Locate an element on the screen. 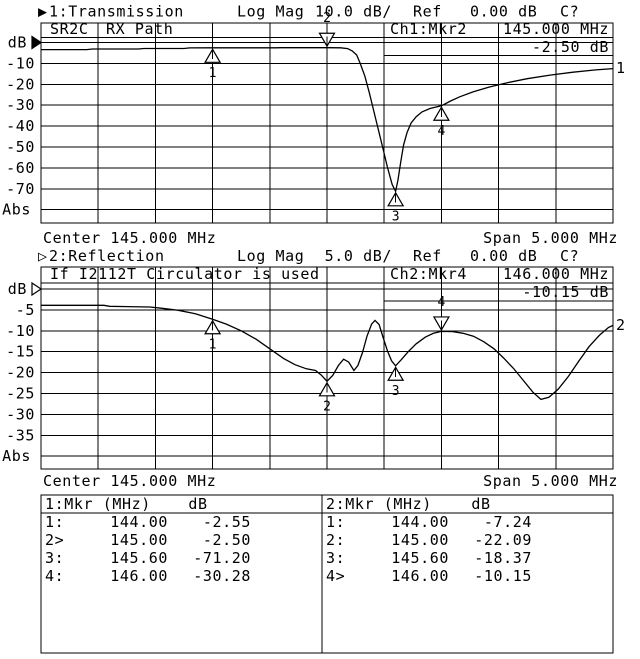 The height and width of the screenshot is (659, 640). y-axis-label: -50 is located at coordinates (20, 147).